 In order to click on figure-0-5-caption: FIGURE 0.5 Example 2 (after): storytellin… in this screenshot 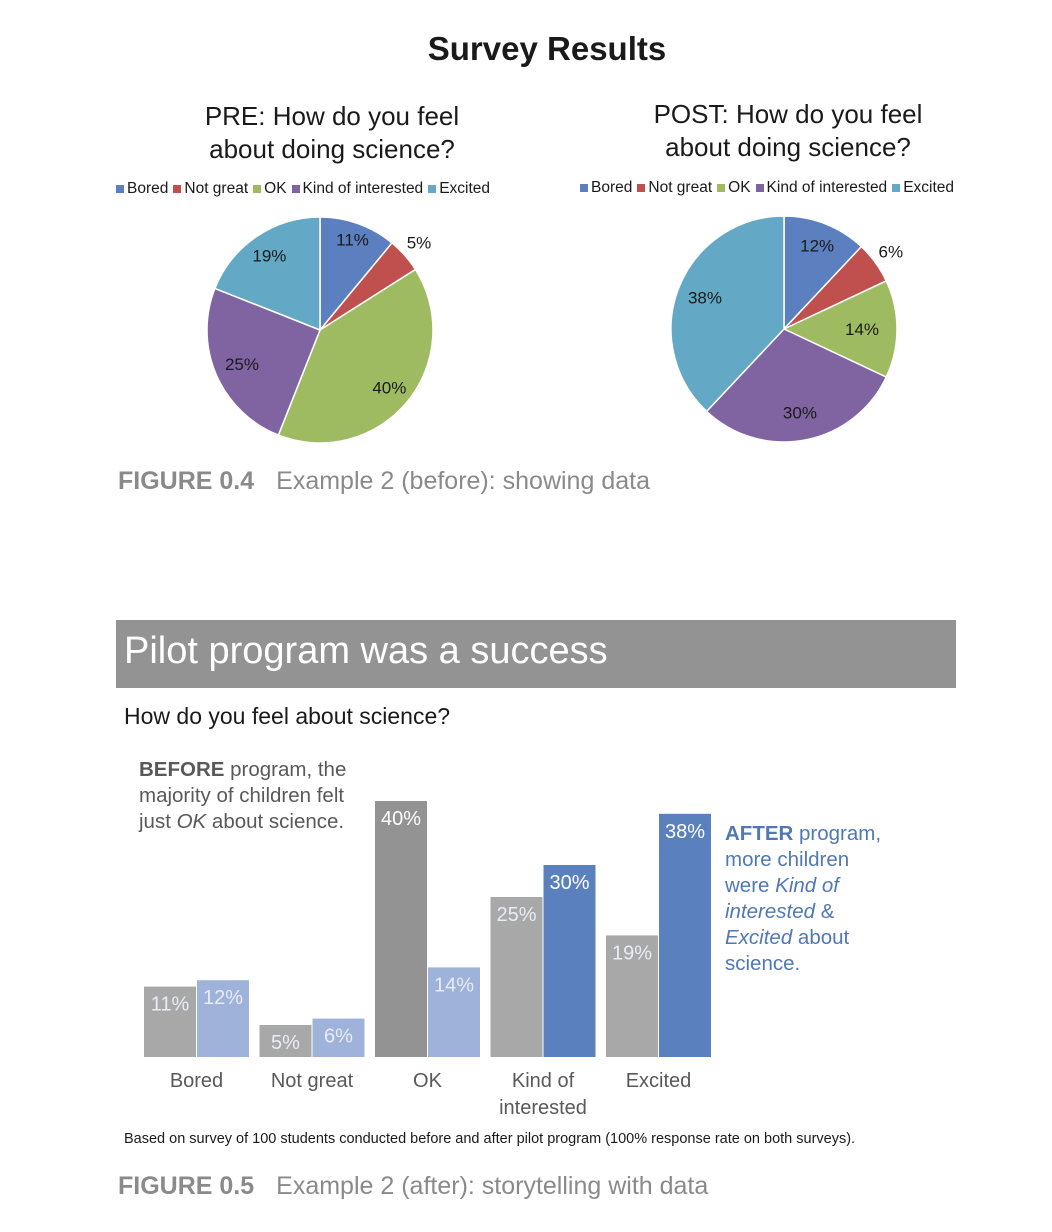, I will do `click(413, 1186)`.